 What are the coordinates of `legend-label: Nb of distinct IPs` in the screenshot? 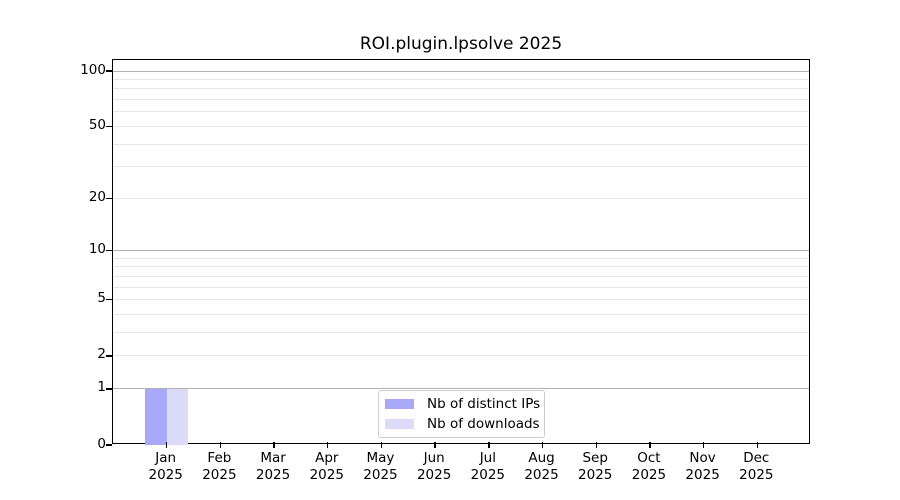 It's located at (484, 404).